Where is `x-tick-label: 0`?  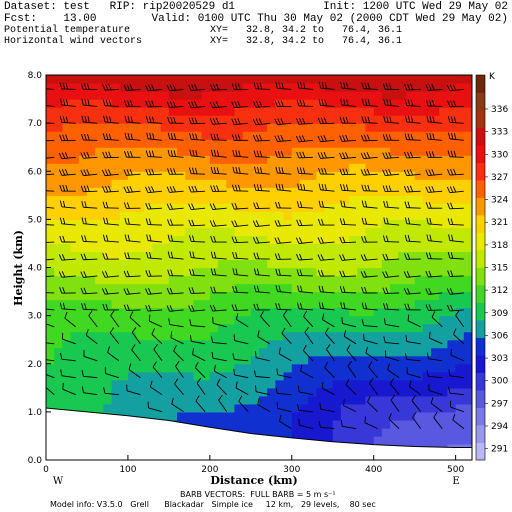
x-tick-label: 0 is located at coordinates (46, 470).